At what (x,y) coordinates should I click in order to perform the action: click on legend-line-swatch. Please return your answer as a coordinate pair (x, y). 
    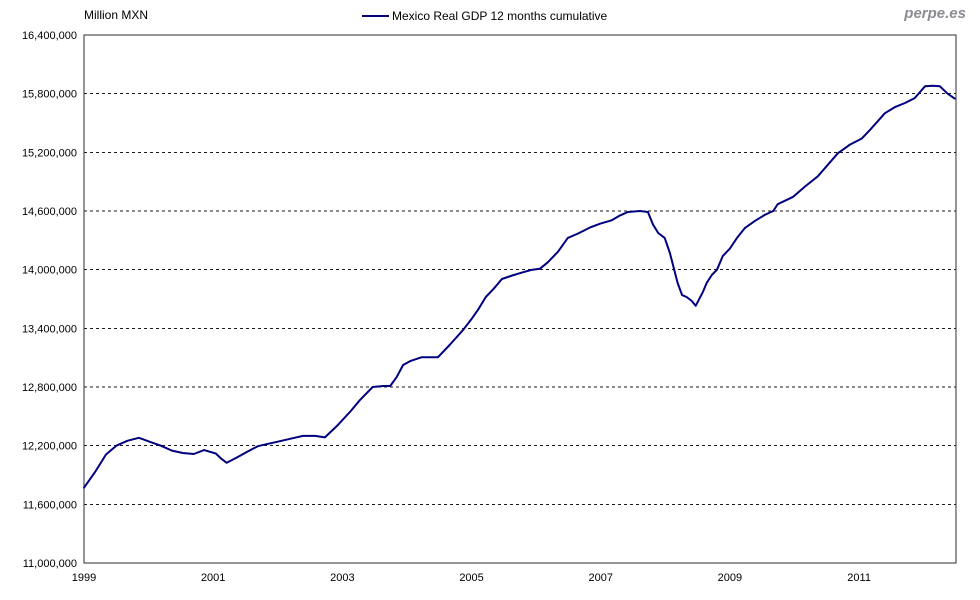
    Looking at the image, I should click on (375, 16).